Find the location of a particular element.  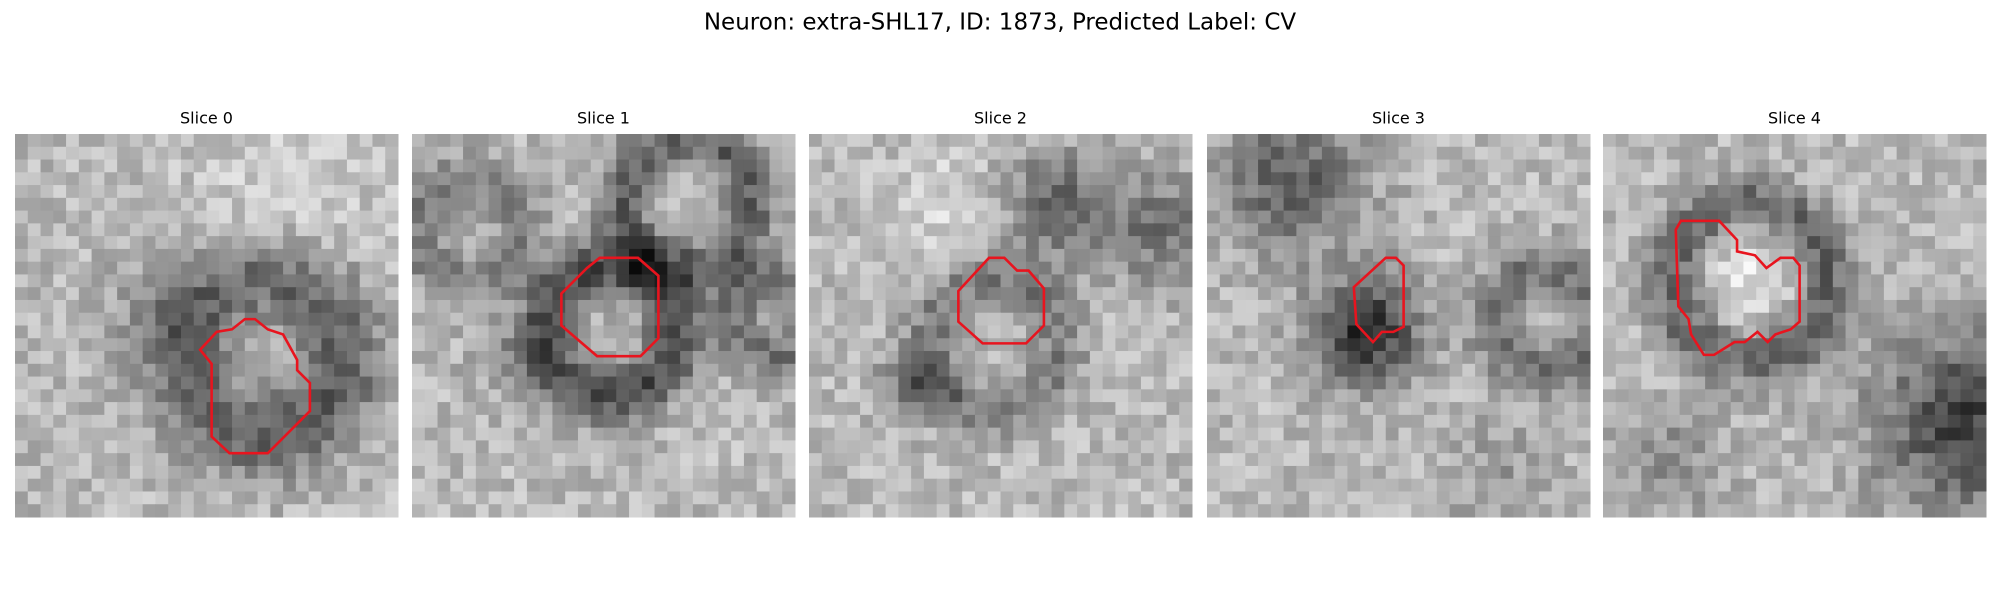

panel-title: Slice 4 is located at coordinates (1794, 118).